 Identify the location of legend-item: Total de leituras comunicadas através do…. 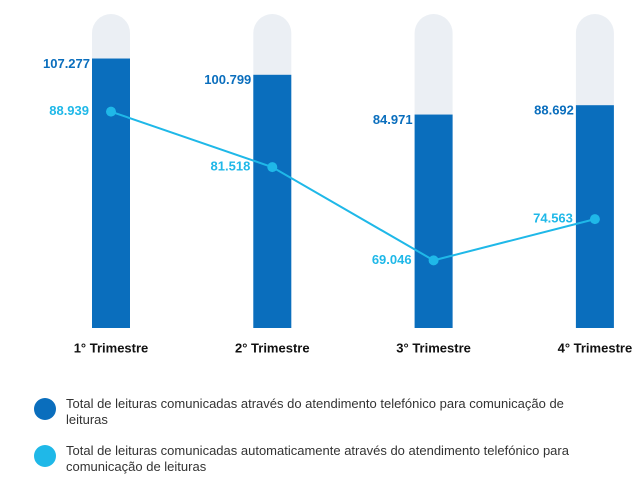
(314, 412).